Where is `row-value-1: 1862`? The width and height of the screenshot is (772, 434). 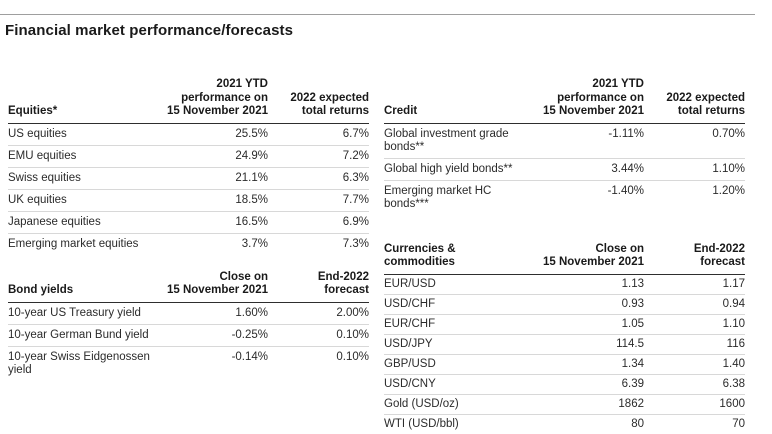 row-value-1: 1862 is located at coordinates (631, 403).